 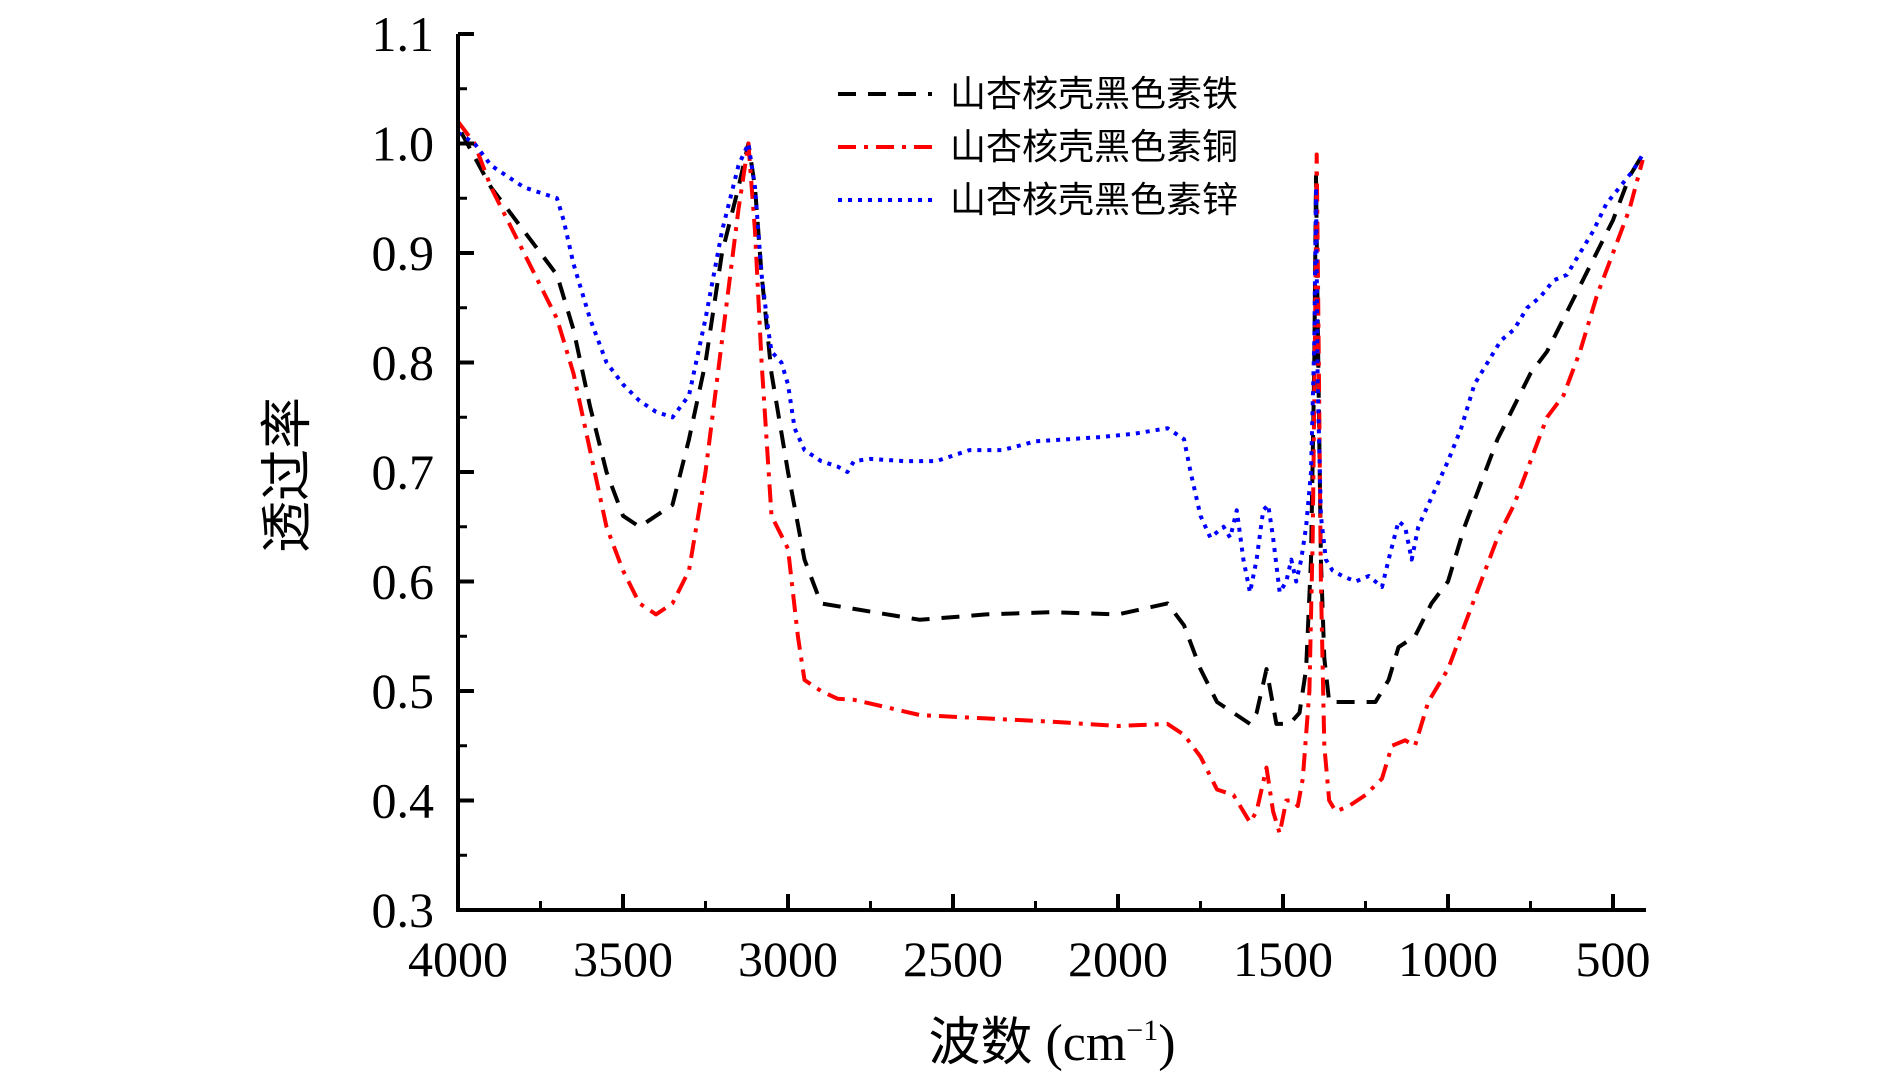 What do you see at coordinates (403, 253) in the screenshot?
I see `y-tick-label: 0.9` at bounding box center [403, 253].